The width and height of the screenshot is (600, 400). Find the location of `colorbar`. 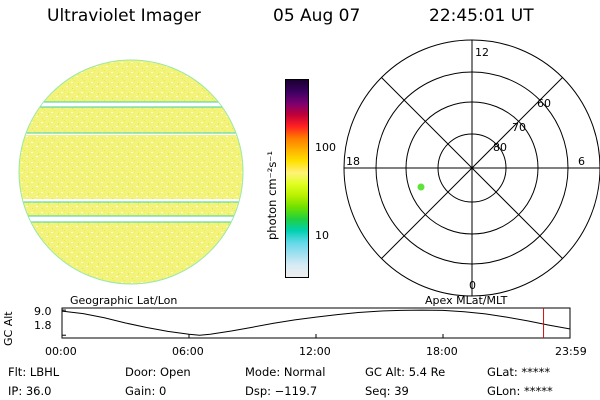

colorbar is located at coordinates (297, 178).